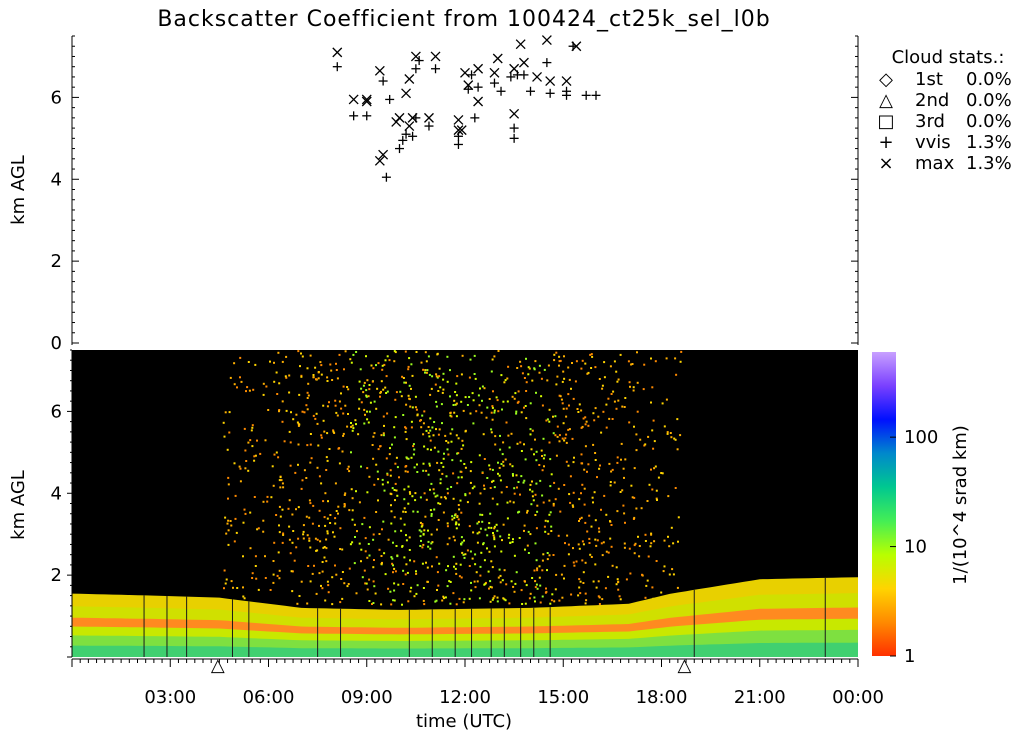 This screenshot has width=1022, height=730. What do you see at coordinates (921, 437) in the screenshot?
I see `colorbar-tick-label: 100` at bounding box center [921, 437].